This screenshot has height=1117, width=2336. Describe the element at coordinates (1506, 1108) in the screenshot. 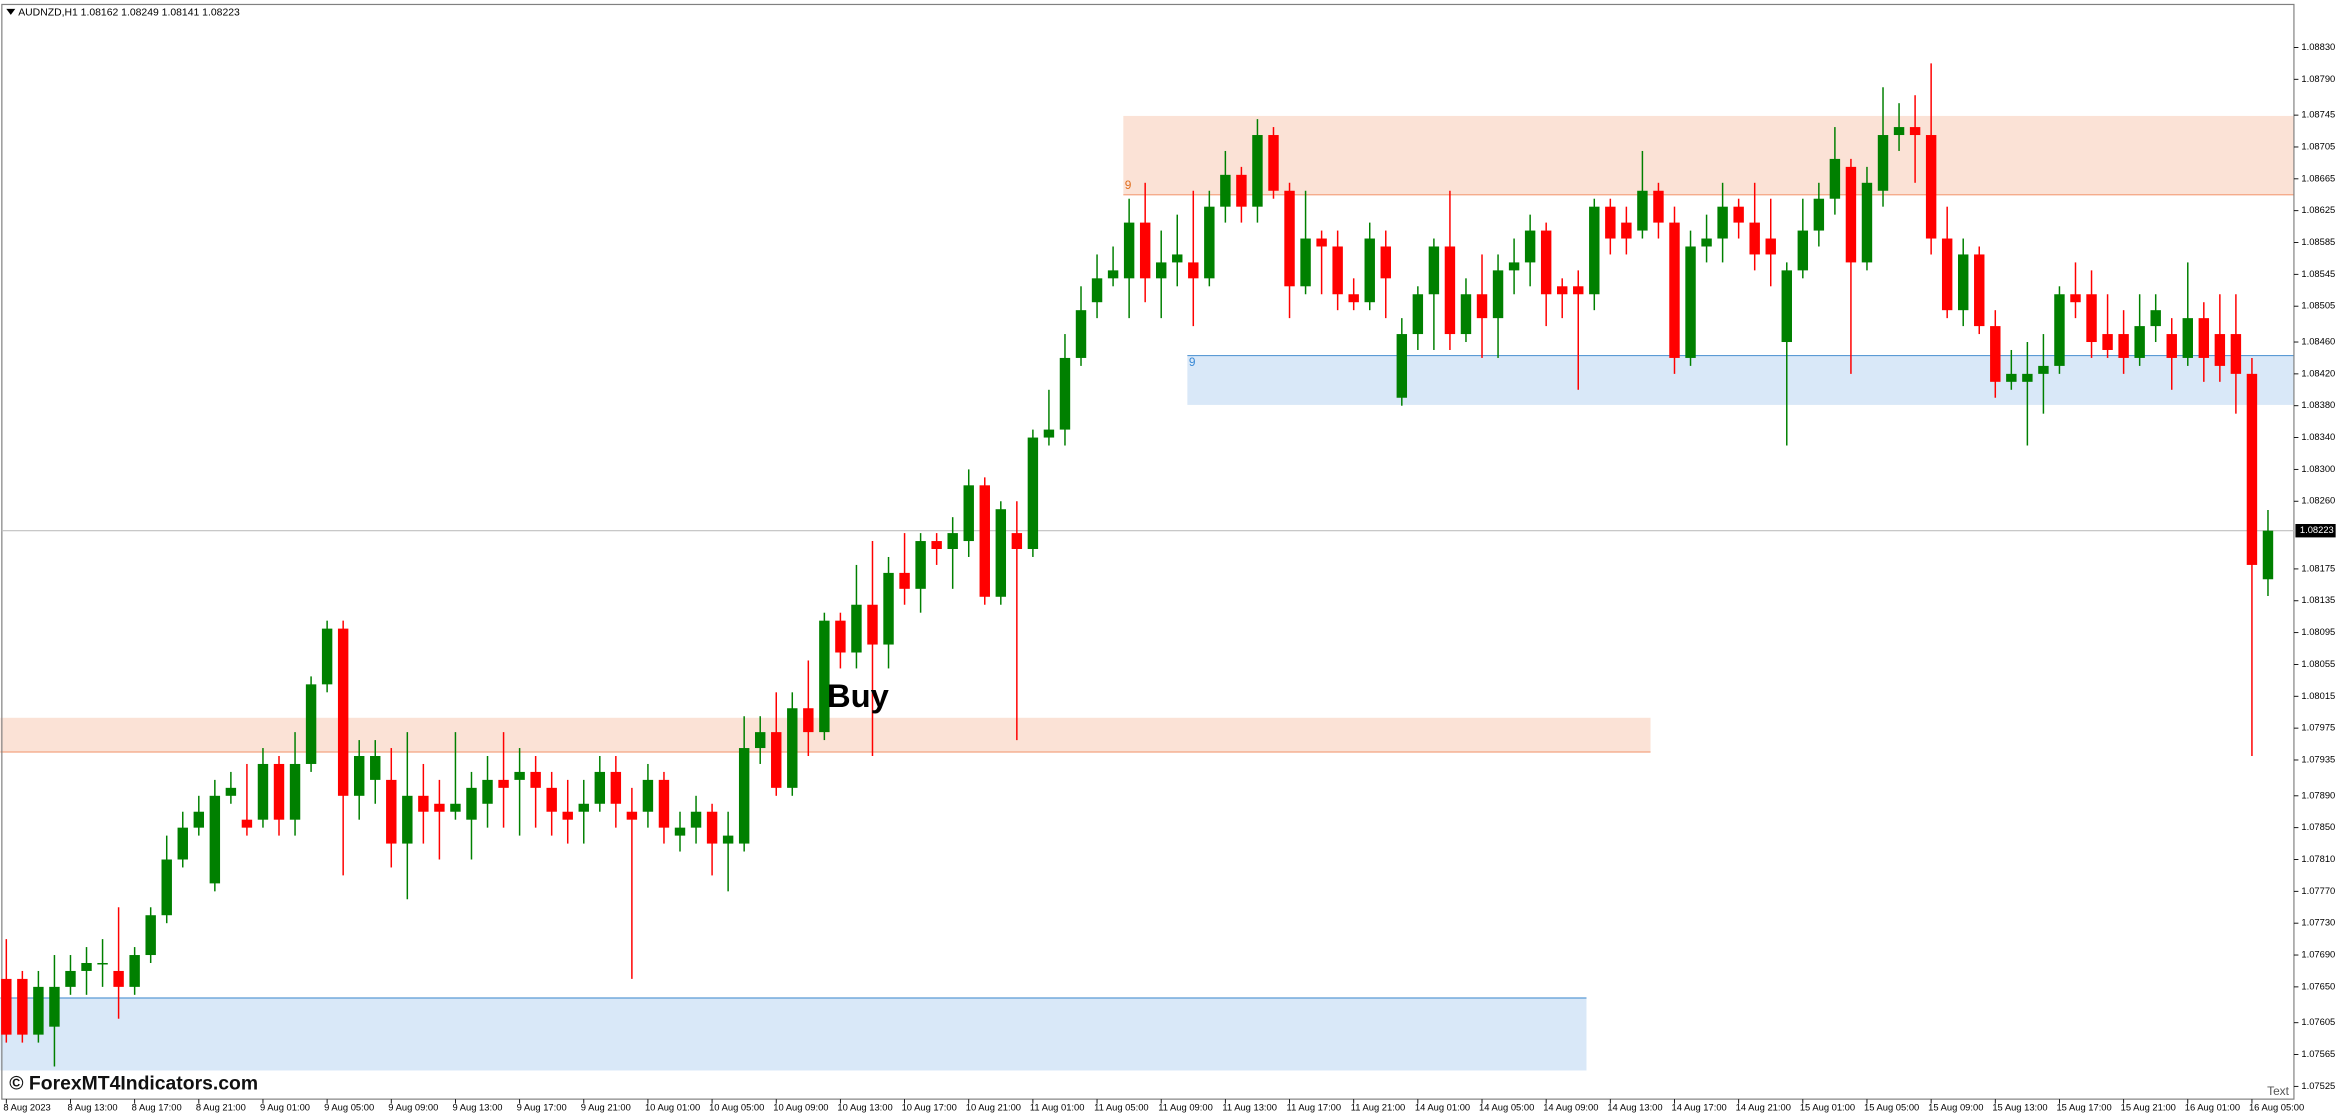

I see `x-tick-label: 14 Aug 05:00` at that location.